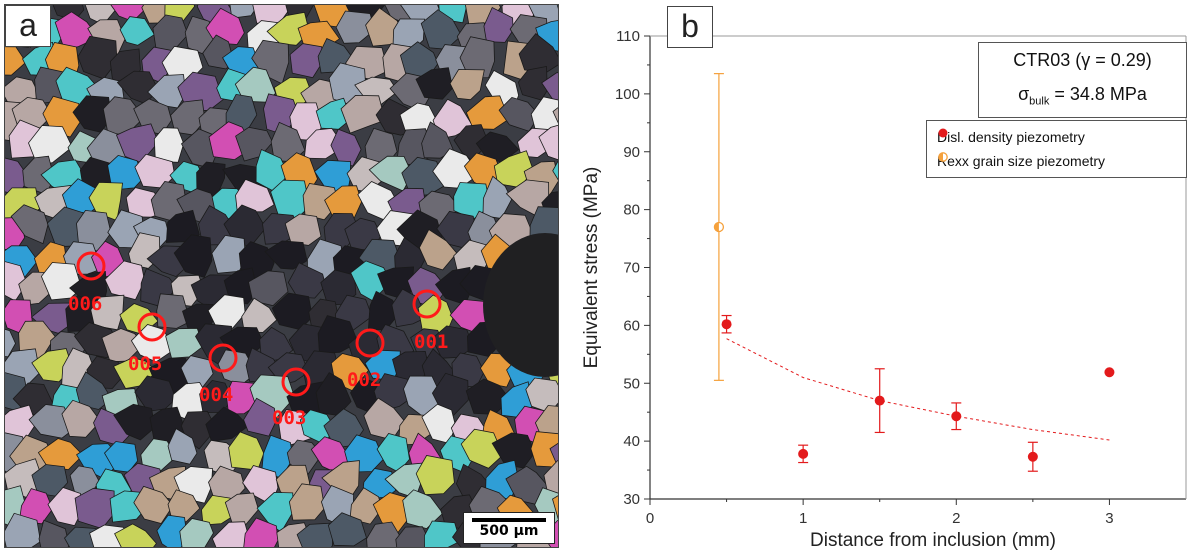  What do you see at coordinates (1082, 80) in the screenshot?
I see `sample-info-box: CTR03 (γ = 0.29) σbulk = 34.8 MPa` at bounding box center [1082, 80].